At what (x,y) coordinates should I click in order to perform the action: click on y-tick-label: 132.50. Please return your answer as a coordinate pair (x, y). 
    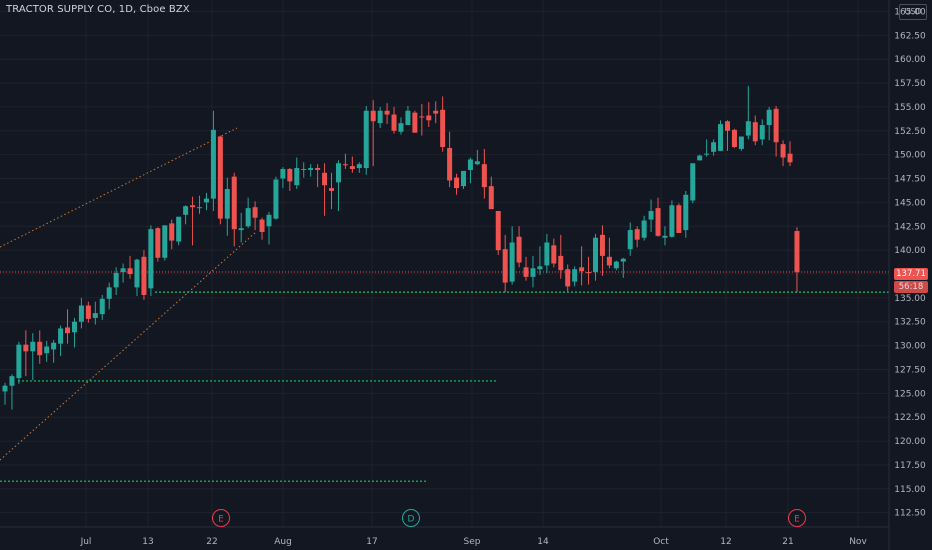
    Looking at the image, I should click on (910, 323).